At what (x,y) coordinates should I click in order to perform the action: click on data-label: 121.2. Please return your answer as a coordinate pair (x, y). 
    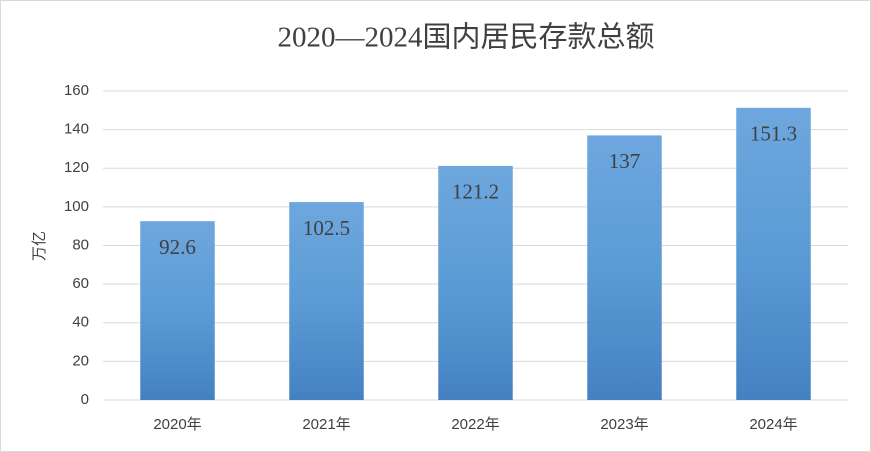
    Looking at the image, I should click on (475, 192).